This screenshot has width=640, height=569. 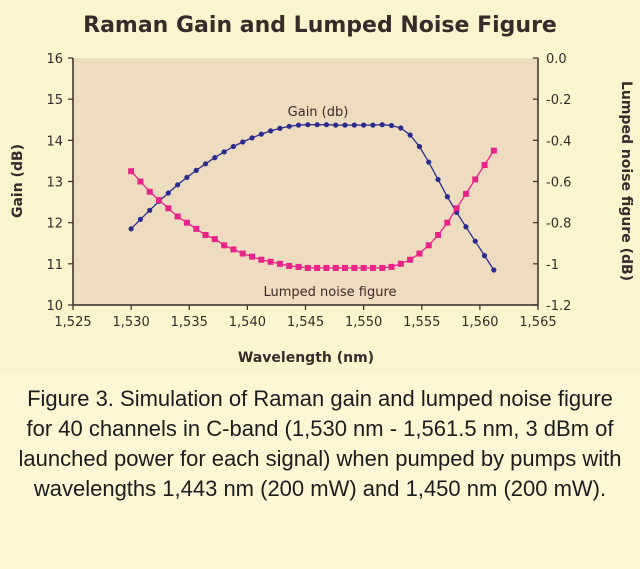 What do you see at coordinates (421, 322) in the screenshot?
I see `x-tick-label: 1,555` at bounding box center [421, 322].